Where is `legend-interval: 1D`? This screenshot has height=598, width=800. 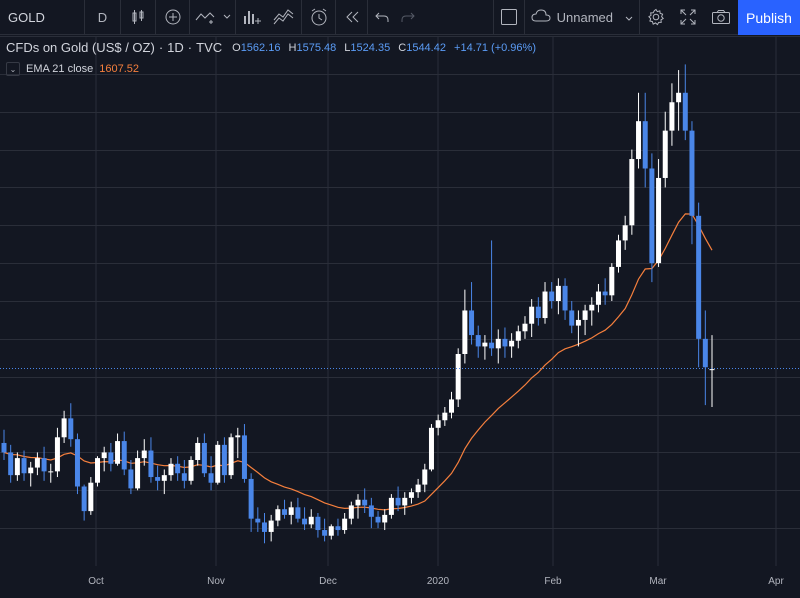
legend-interval: 1D is located at coordinates (175, 47).